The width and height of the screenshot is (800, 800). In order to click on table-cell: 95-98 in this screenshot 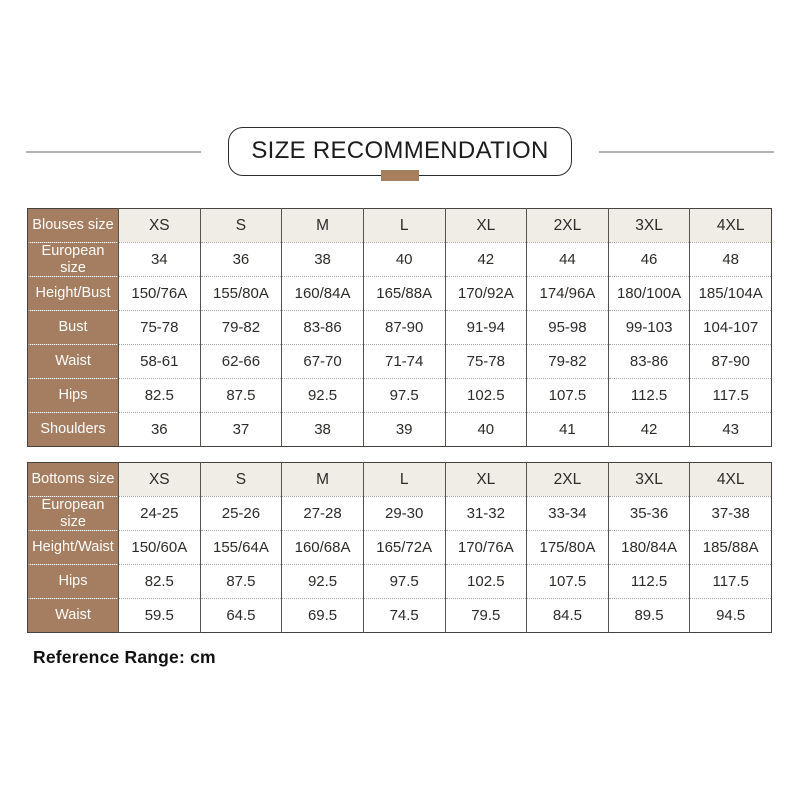, I will do `click(567, 327)`.